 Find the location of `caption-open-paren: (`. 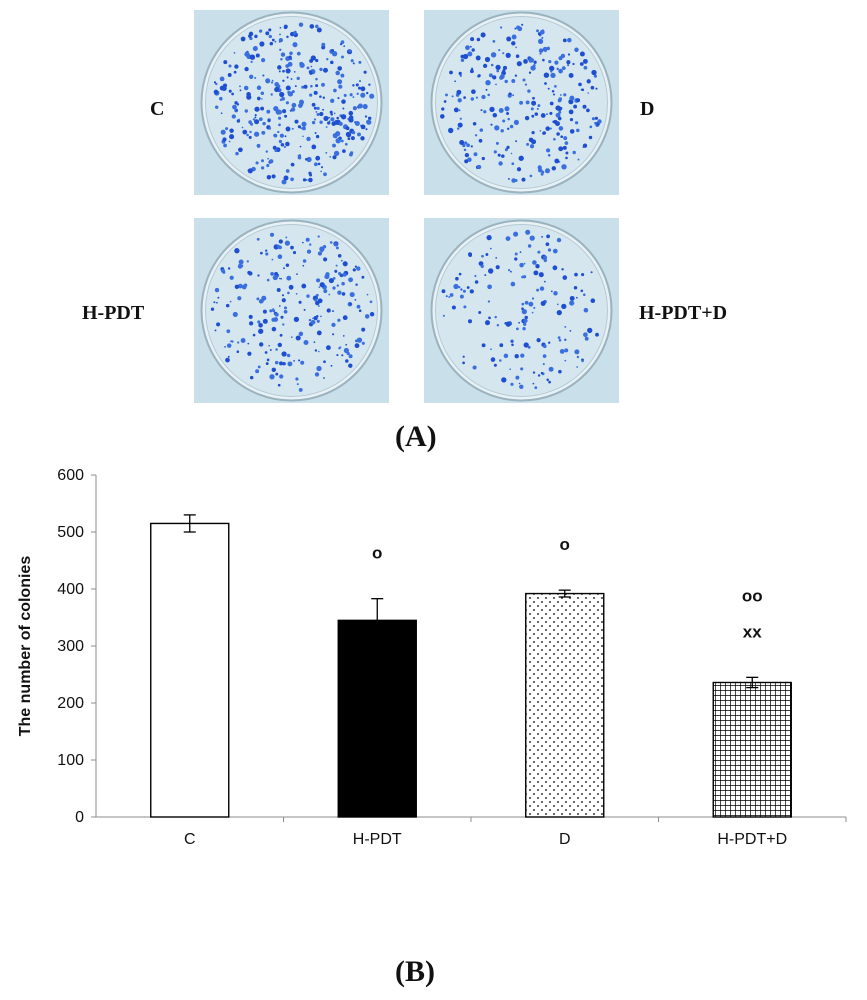

caption-open-paren: ( is located at coordinates (400, 436).